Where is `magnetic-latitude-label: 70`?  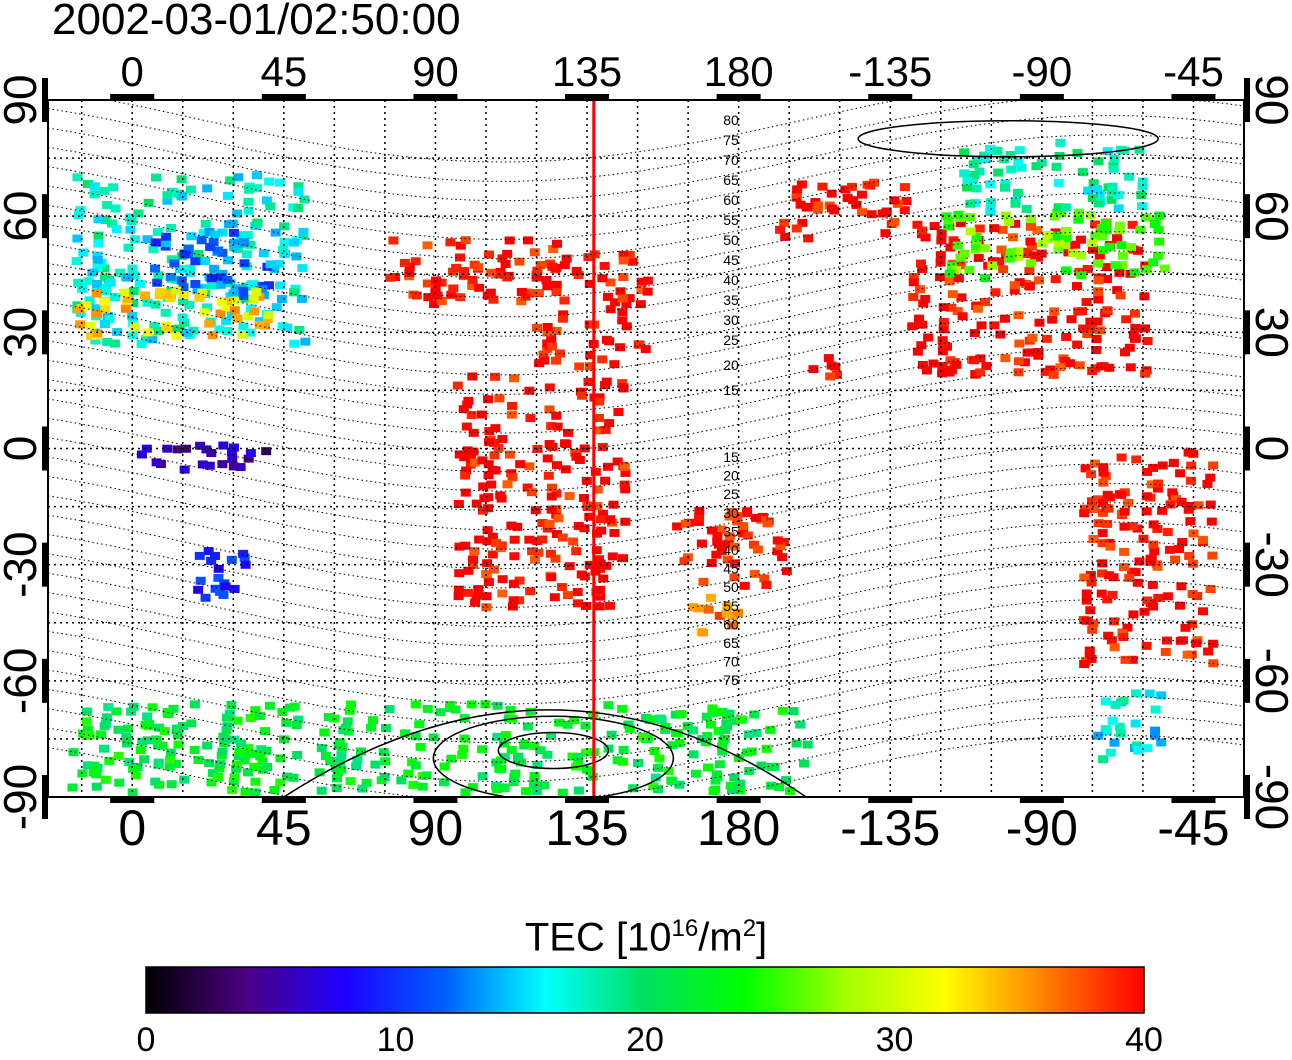 magnetic-latitude-label: 70 is located at coordinates (731, 160).